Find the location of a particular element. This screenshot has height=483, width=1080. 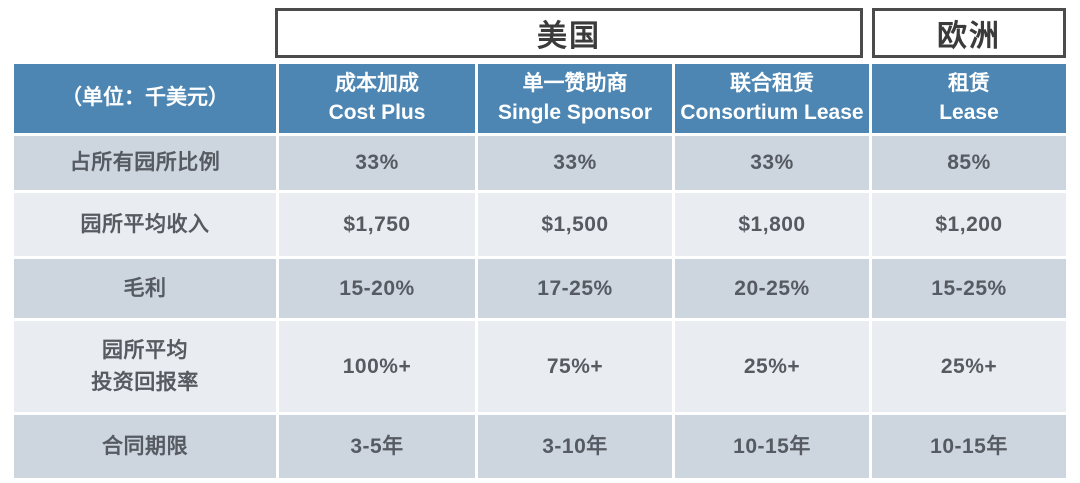

region-header-europe-label: 欧洲 is located at coordinates (969, 36).